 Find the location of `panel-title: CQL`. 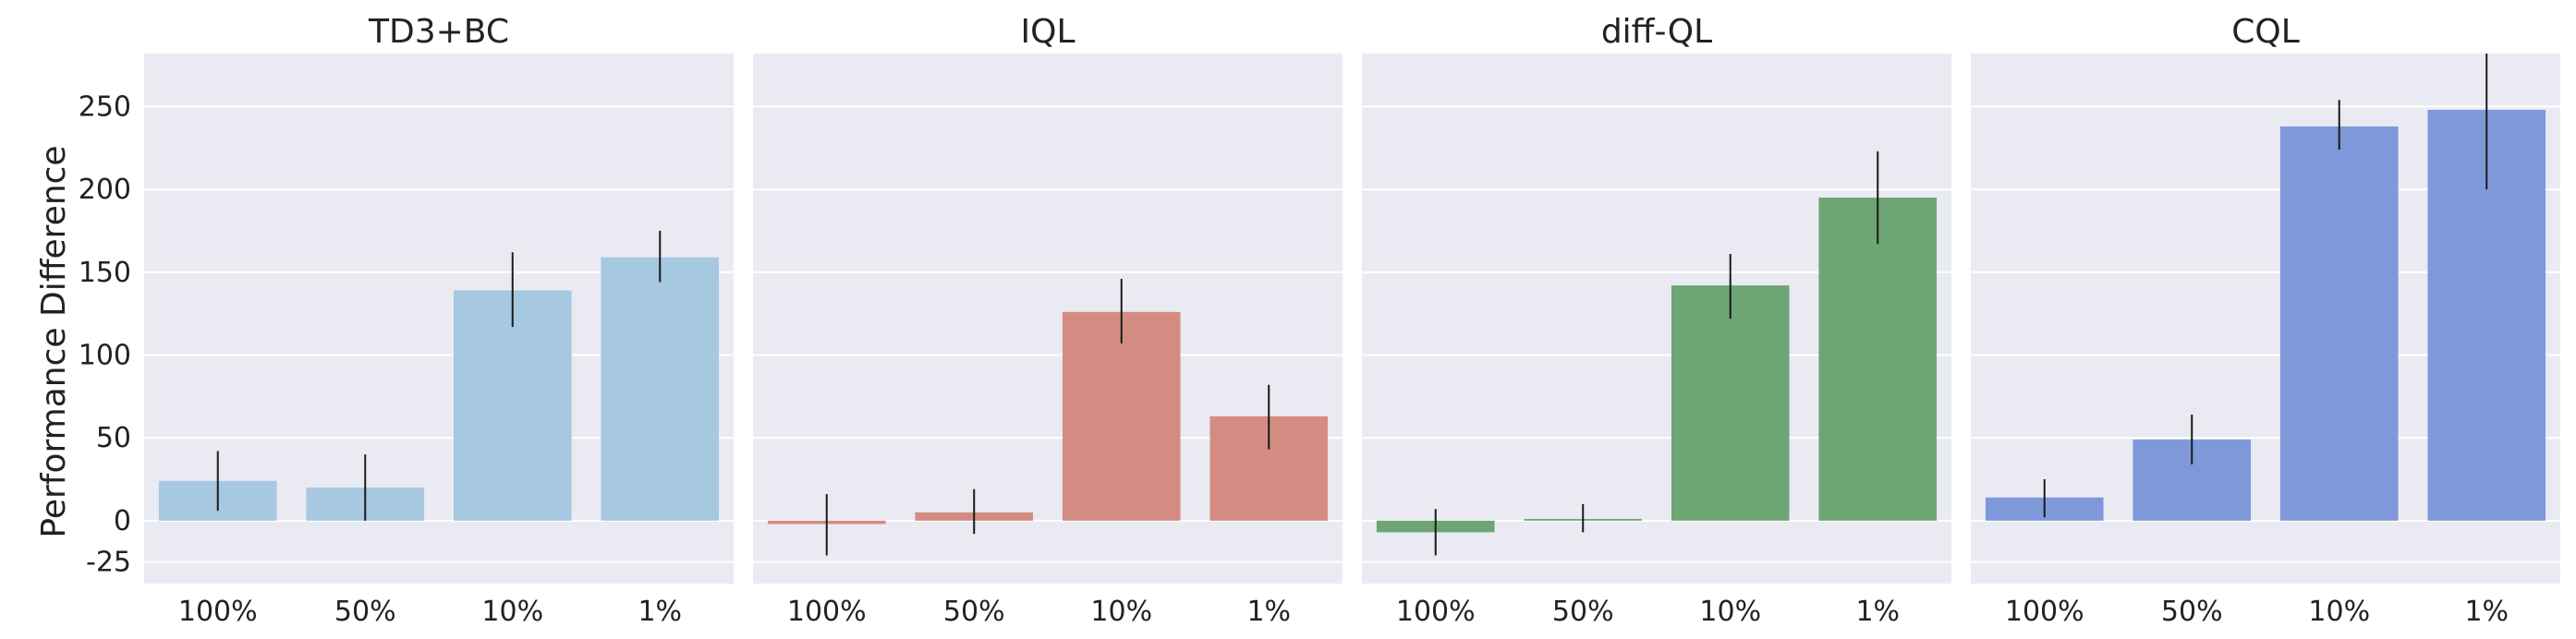

panel-title: CQL is located at coordinates (2265, 32).